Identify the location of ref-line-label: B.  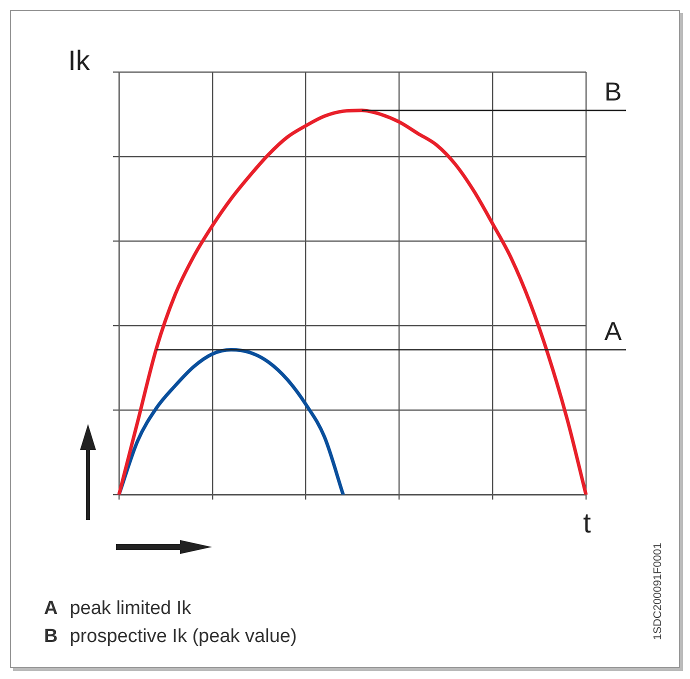
(613, 91).